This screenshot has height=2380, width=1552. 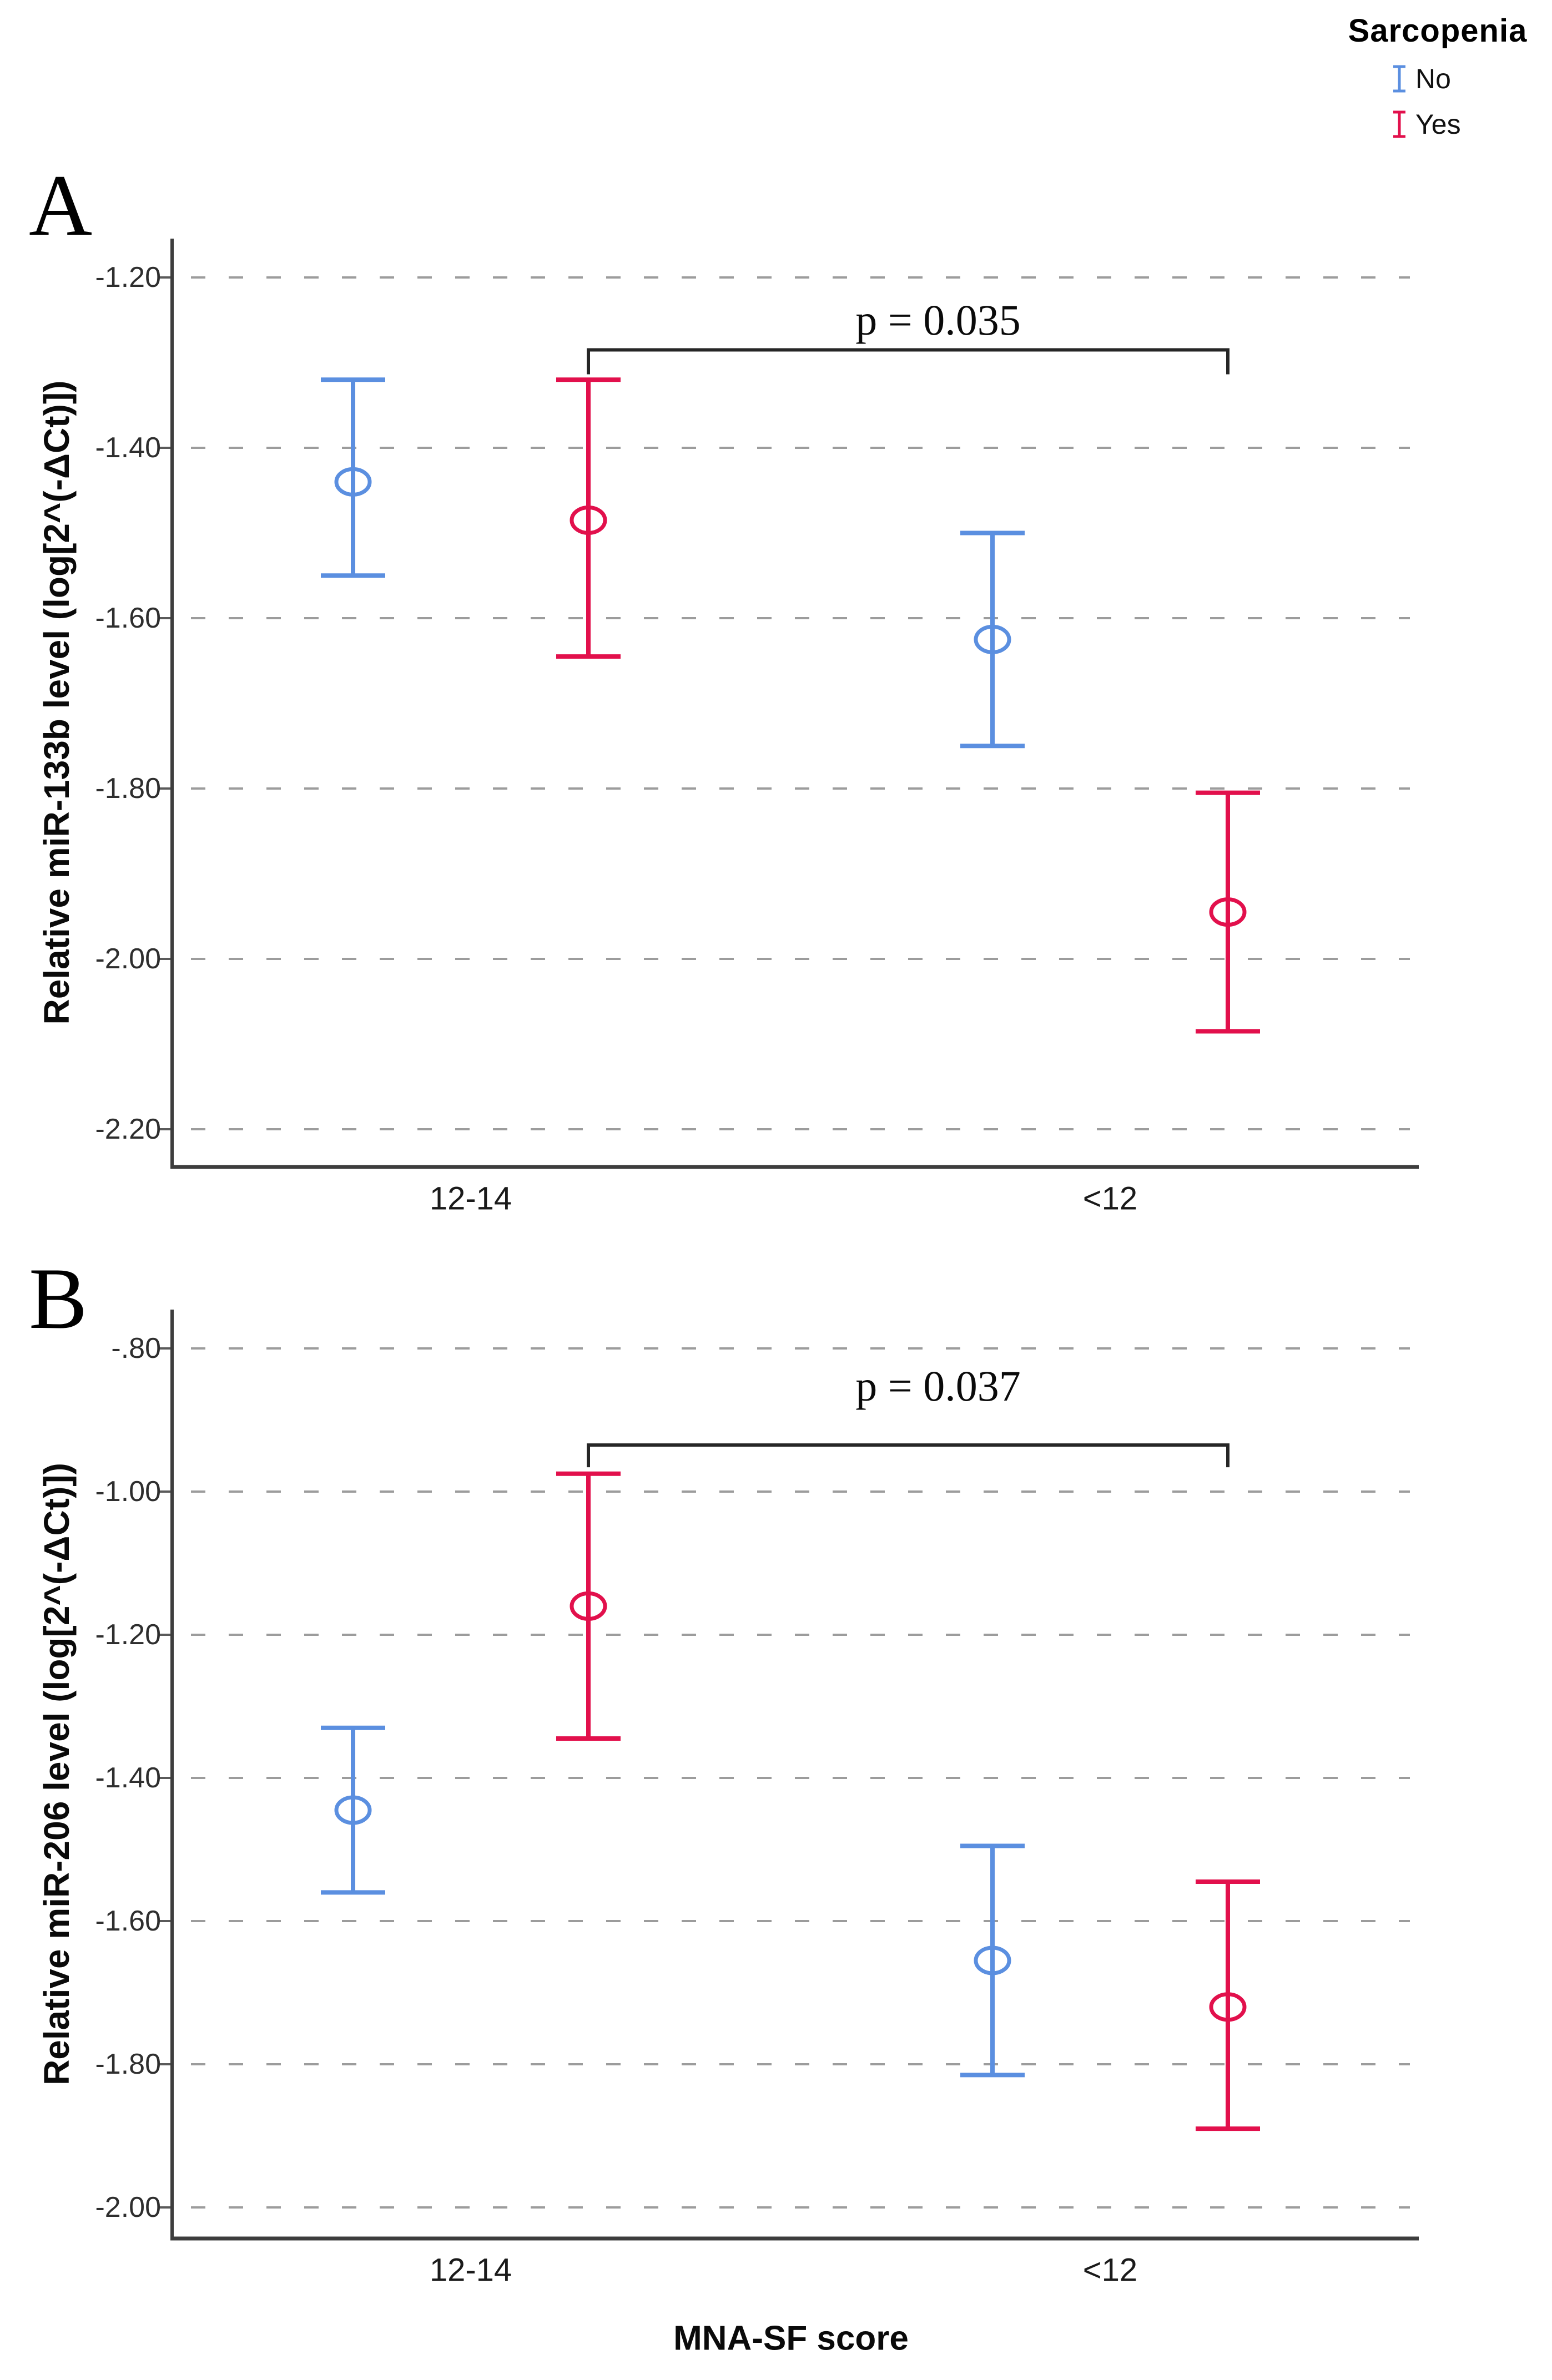 I want to click on legend: Sarcopenia No Yes, so click(x=1438, y=76).